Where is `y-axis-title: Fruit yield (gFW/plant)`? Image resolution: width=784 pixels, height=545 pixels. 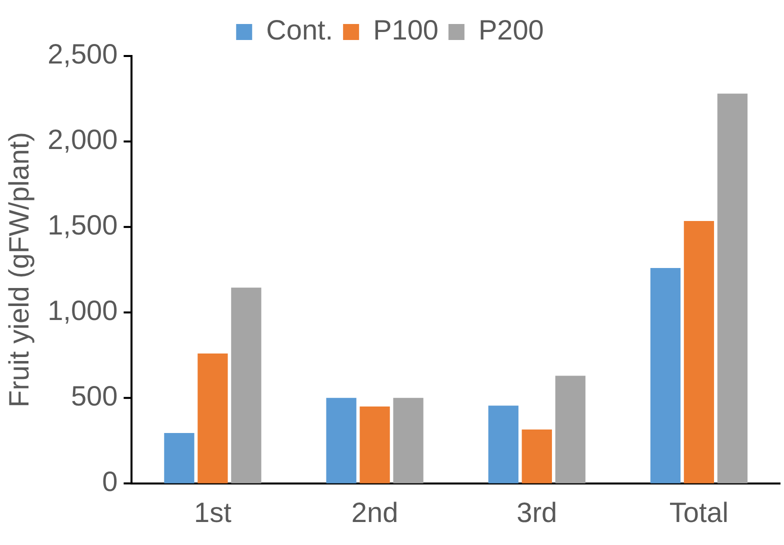
y-axis-title: Fruit yield (gFW/plant) is located at coordinates (19, 270).